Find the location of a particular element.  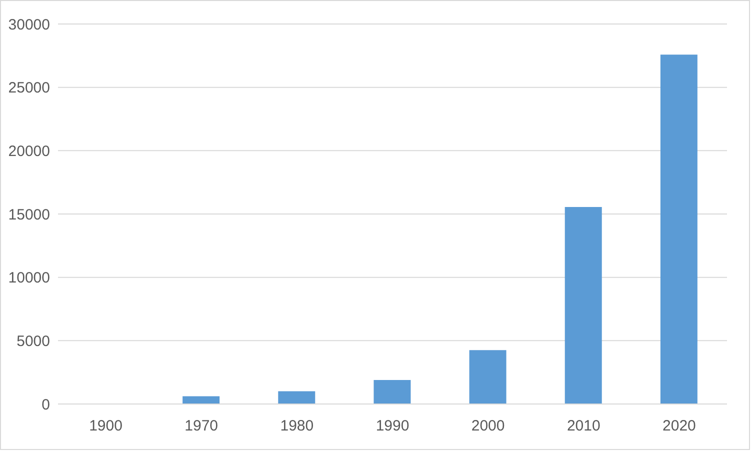

y-tick-label: 25000 is located at coordinates (29, 88).